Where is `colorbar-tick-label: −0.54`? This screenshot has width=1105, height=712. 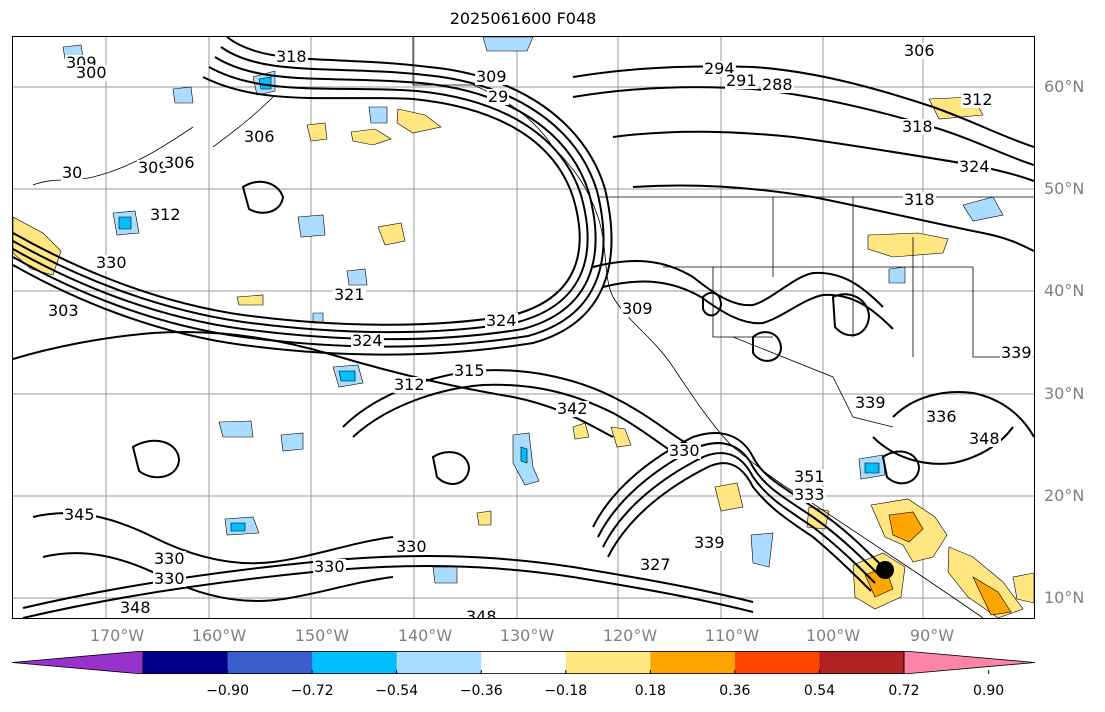 colorbar-tick-label: −0.54 is located at coordinates (397, 691).